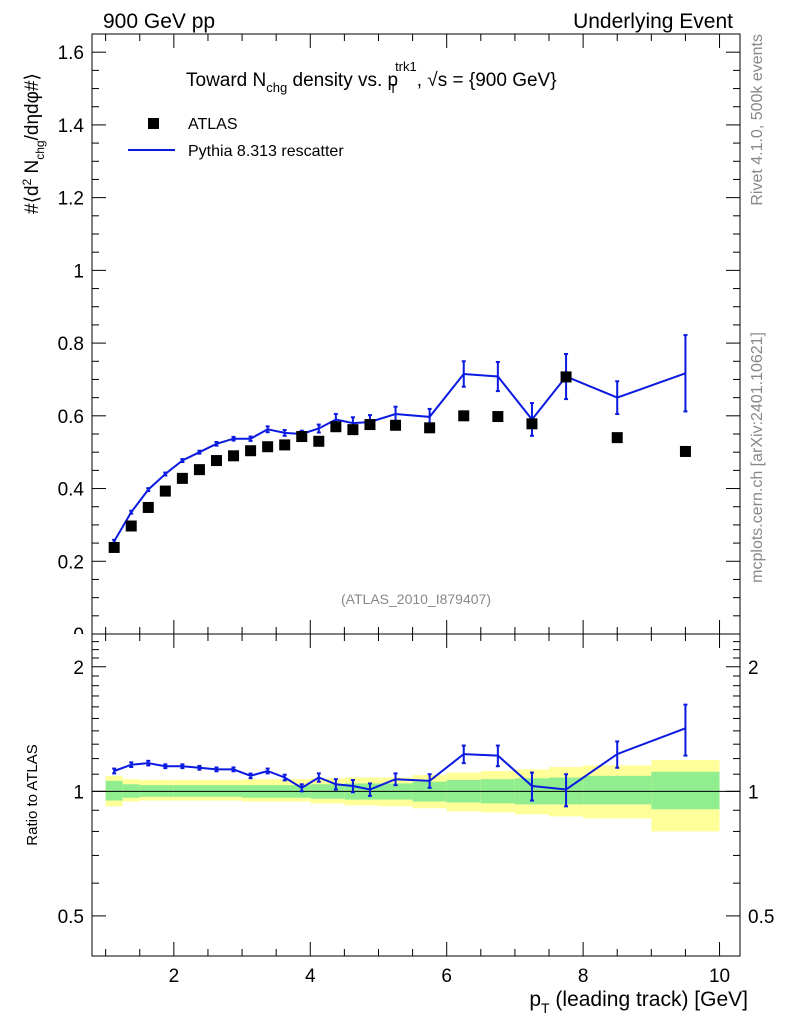 The height and width of the screenshot is (1029, 786). What do you see at coordinates (757, 457) in the screenshot?
I see `side-mcplots: mcplots.cern.ch [arXiv:2401.10621]` at bounding box center [757, 457].